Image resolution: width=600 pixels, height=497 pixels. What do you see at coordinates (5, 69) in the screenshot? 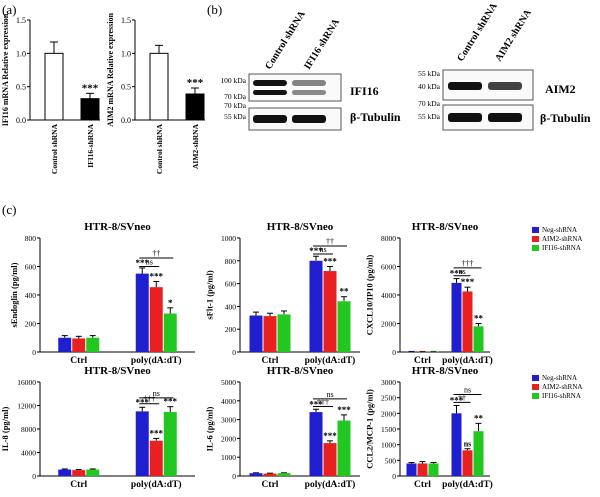
I see `y-axis-label: IFI16 mRNA Relative expression` at bounding box center [5, 69].